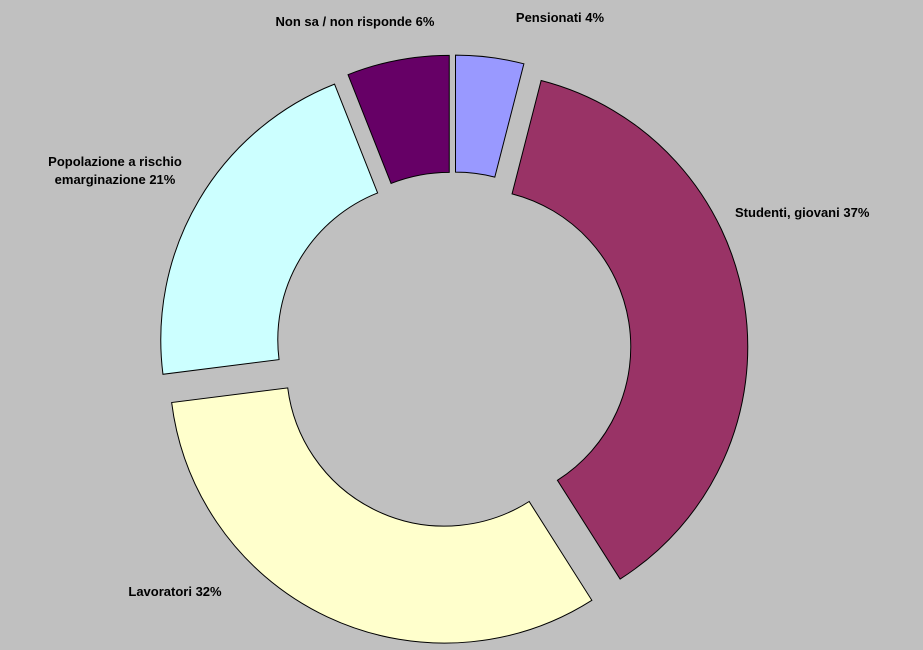 The image size is (923, 650). I want to click on category-label: Non sa / non risponde, so click(344, 21).